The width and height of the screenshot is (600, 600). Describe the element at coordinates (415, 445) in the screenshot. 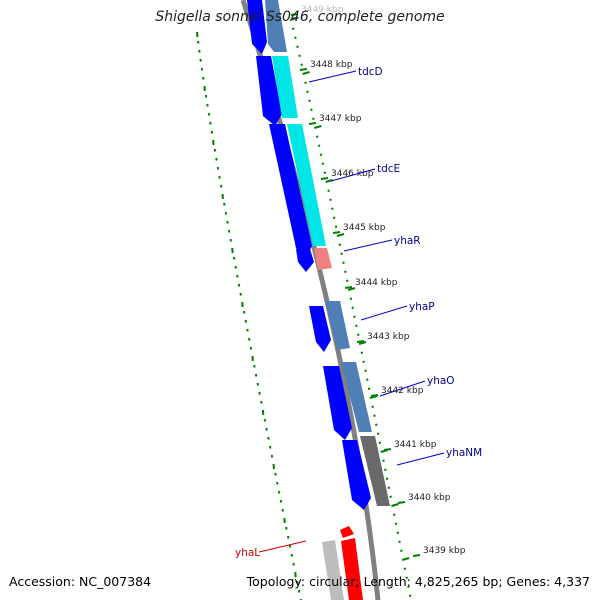

I see `tick-label: 3441 kbp` at that location.